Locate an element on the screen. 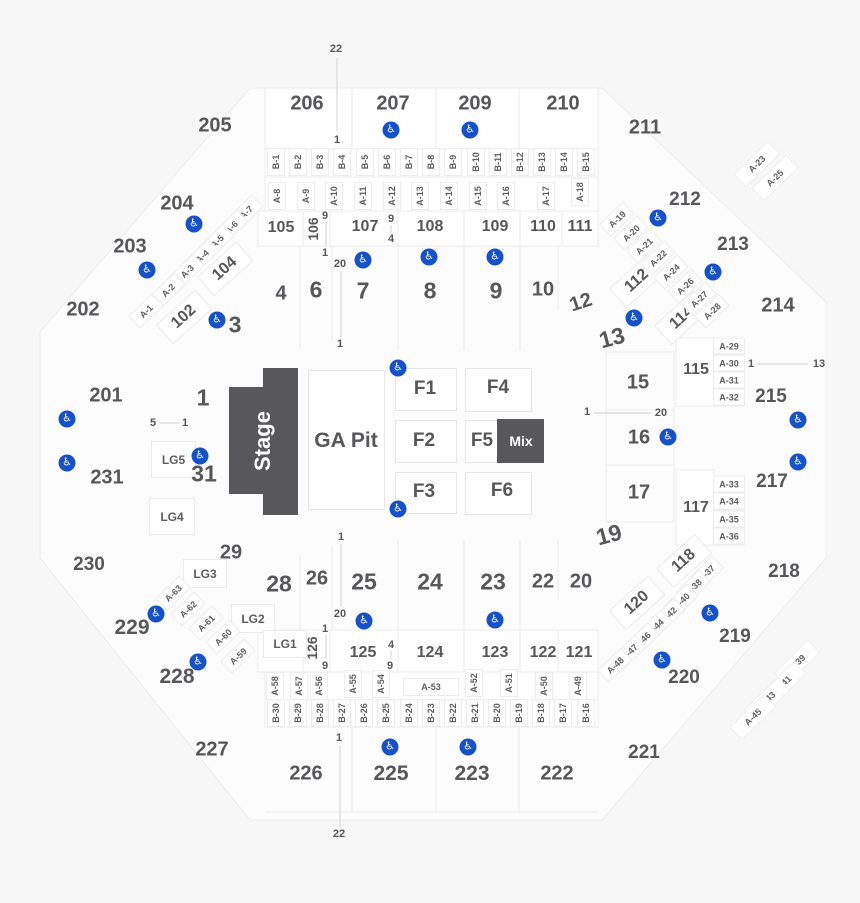 Image resolution: width=860 pixels, height=903 pixels. section-110-label: 110 is located at coordinates (543, 226).